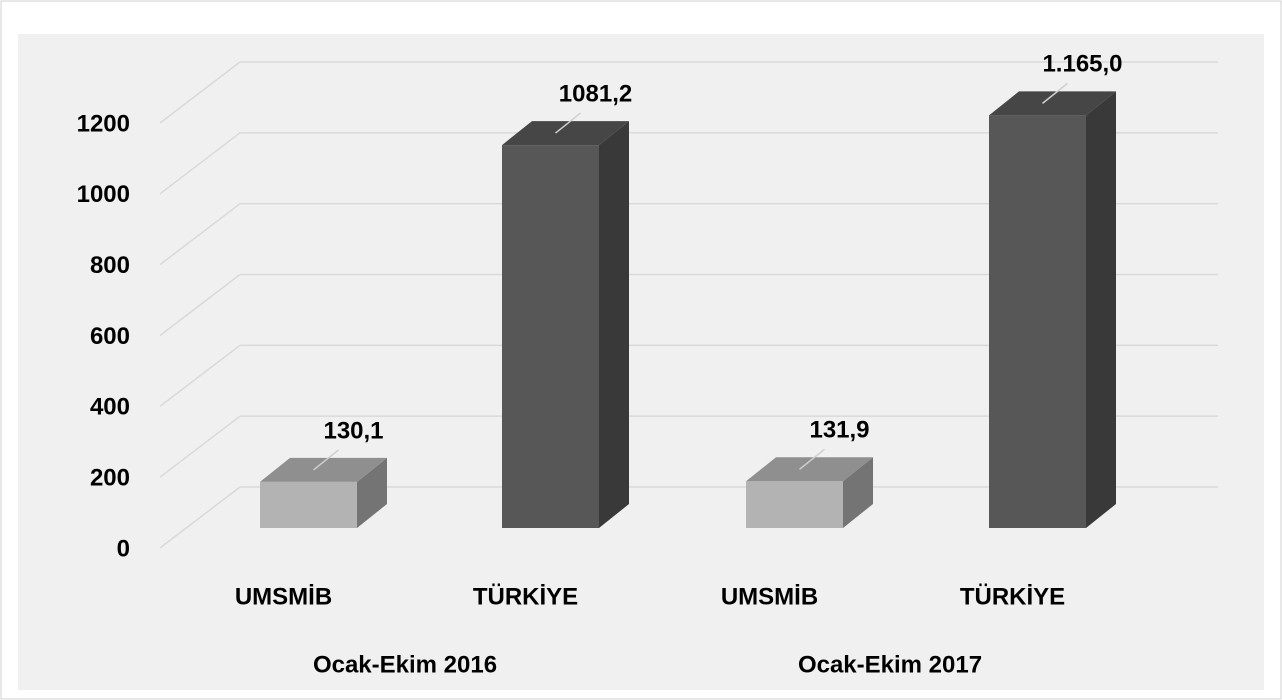  What do you see at coordinates (103, 194) in the screenshot?
I see `y-tick-label: 1000` at bounding box center [103, 194].